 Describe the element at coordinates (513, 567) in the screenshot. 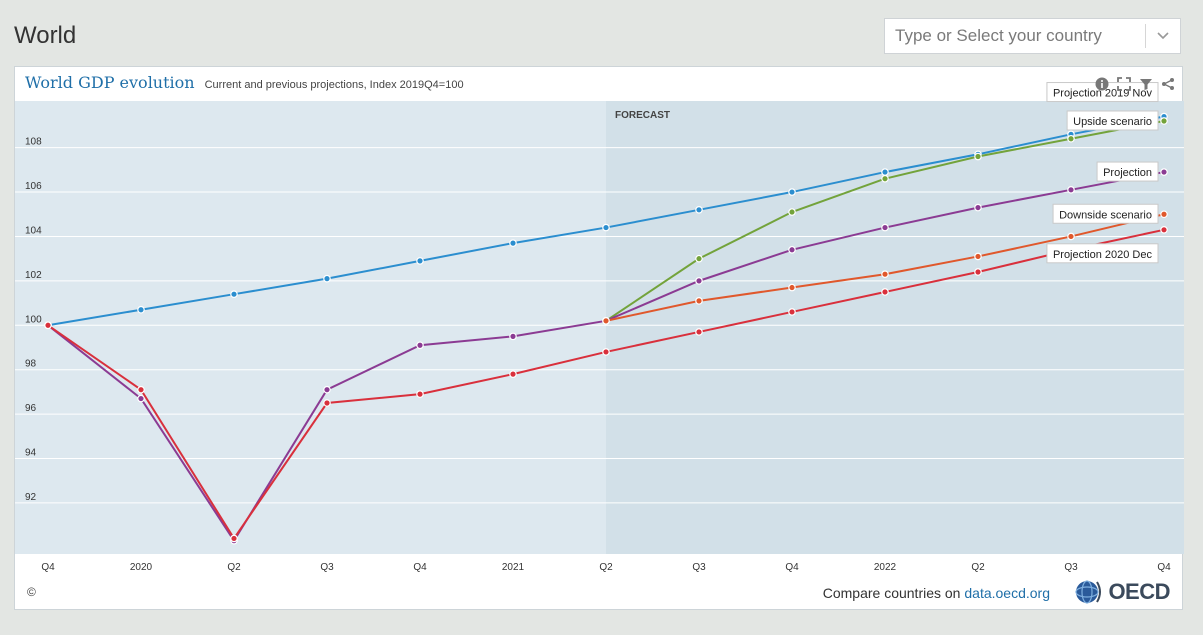

I see `x-tick-label: 2021` at that location.